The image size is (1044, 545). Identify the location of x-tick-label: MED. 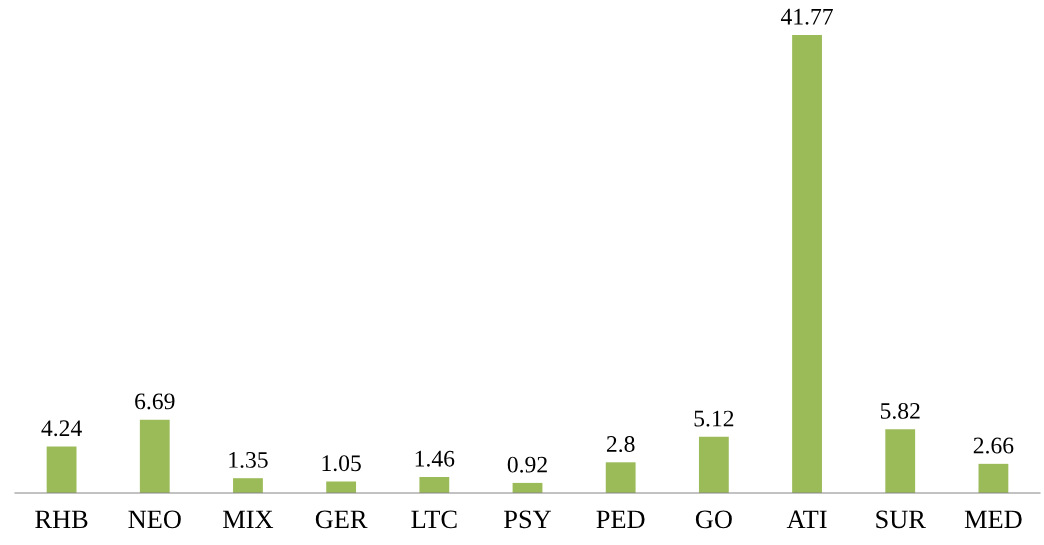
(993, 519).